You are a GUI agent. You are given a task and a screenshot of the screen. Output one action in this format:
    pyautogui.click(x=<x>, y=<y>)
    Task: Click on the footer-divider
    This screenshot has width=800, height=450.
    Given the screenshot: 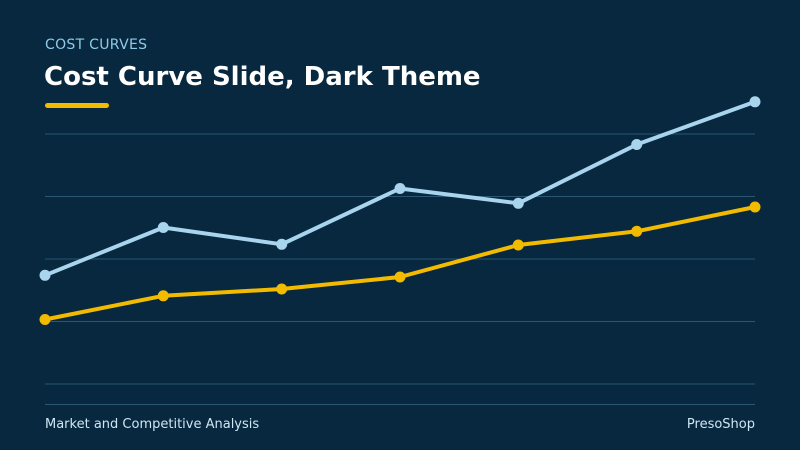 What is the action you would take?
    pyautogui.click(x=400, y=404)
    